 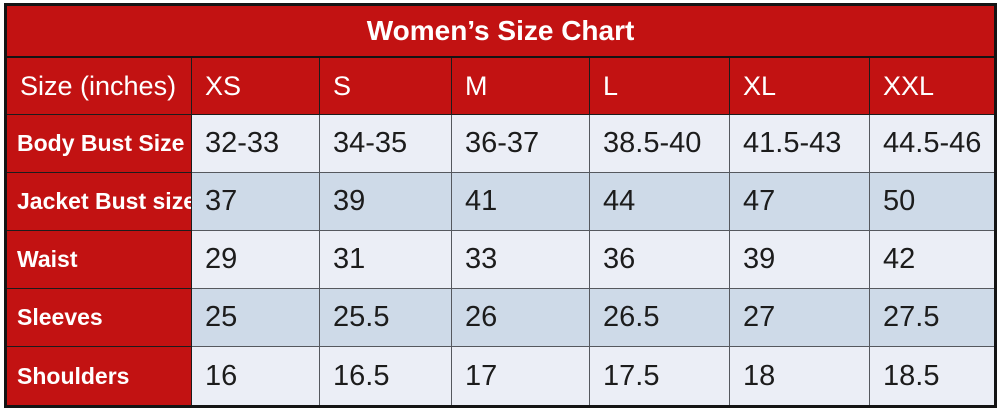 What do you see at coordinates (799, 376) in the screenshot?
I see `table-cell: 18` at bounding box center [799, 376].